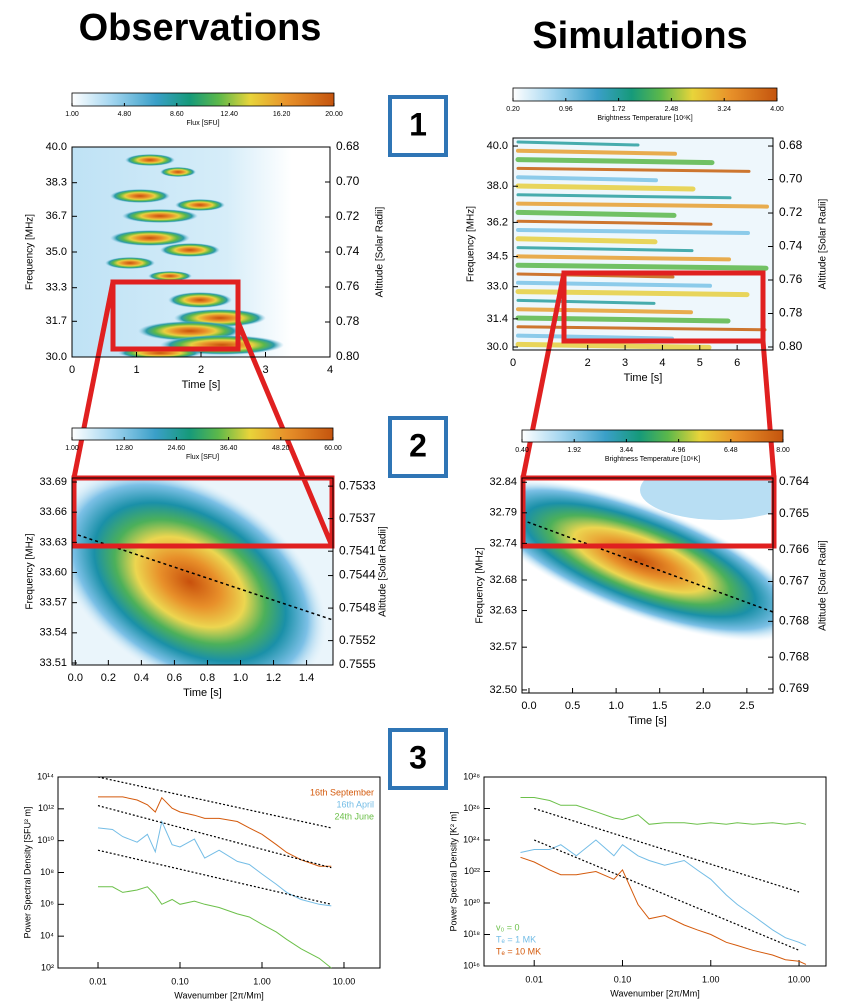 Image resolution: width=846 pixels, height=1006 pixels. What do you see at coordinates (177, 114) in the screenshot?
I see `colorbar-tick-label: 8.60` at bounding box center [177, 114].